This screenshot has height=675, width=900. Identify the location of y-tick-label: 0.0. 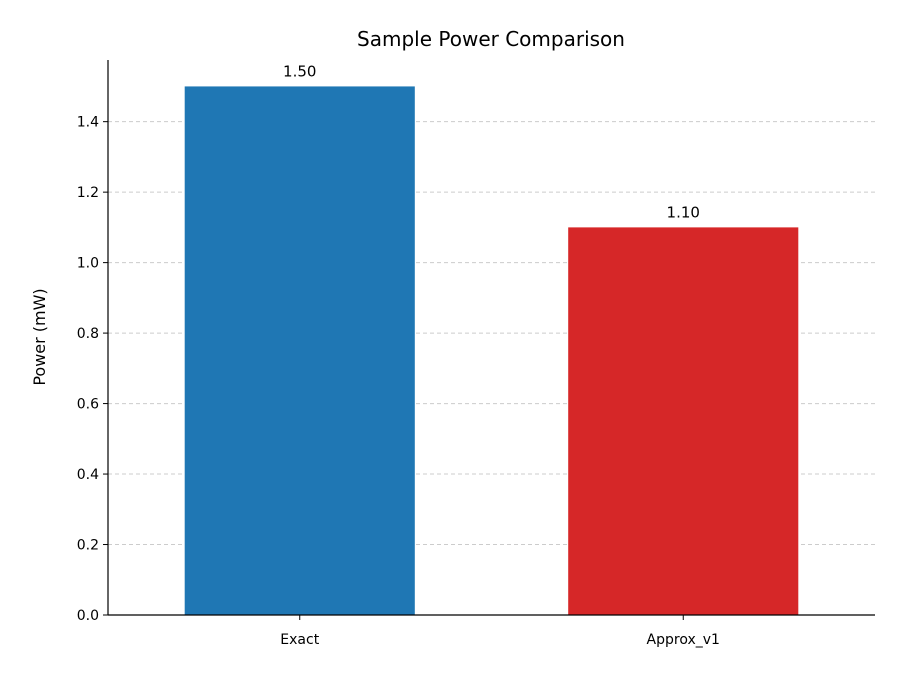
(88, 616).